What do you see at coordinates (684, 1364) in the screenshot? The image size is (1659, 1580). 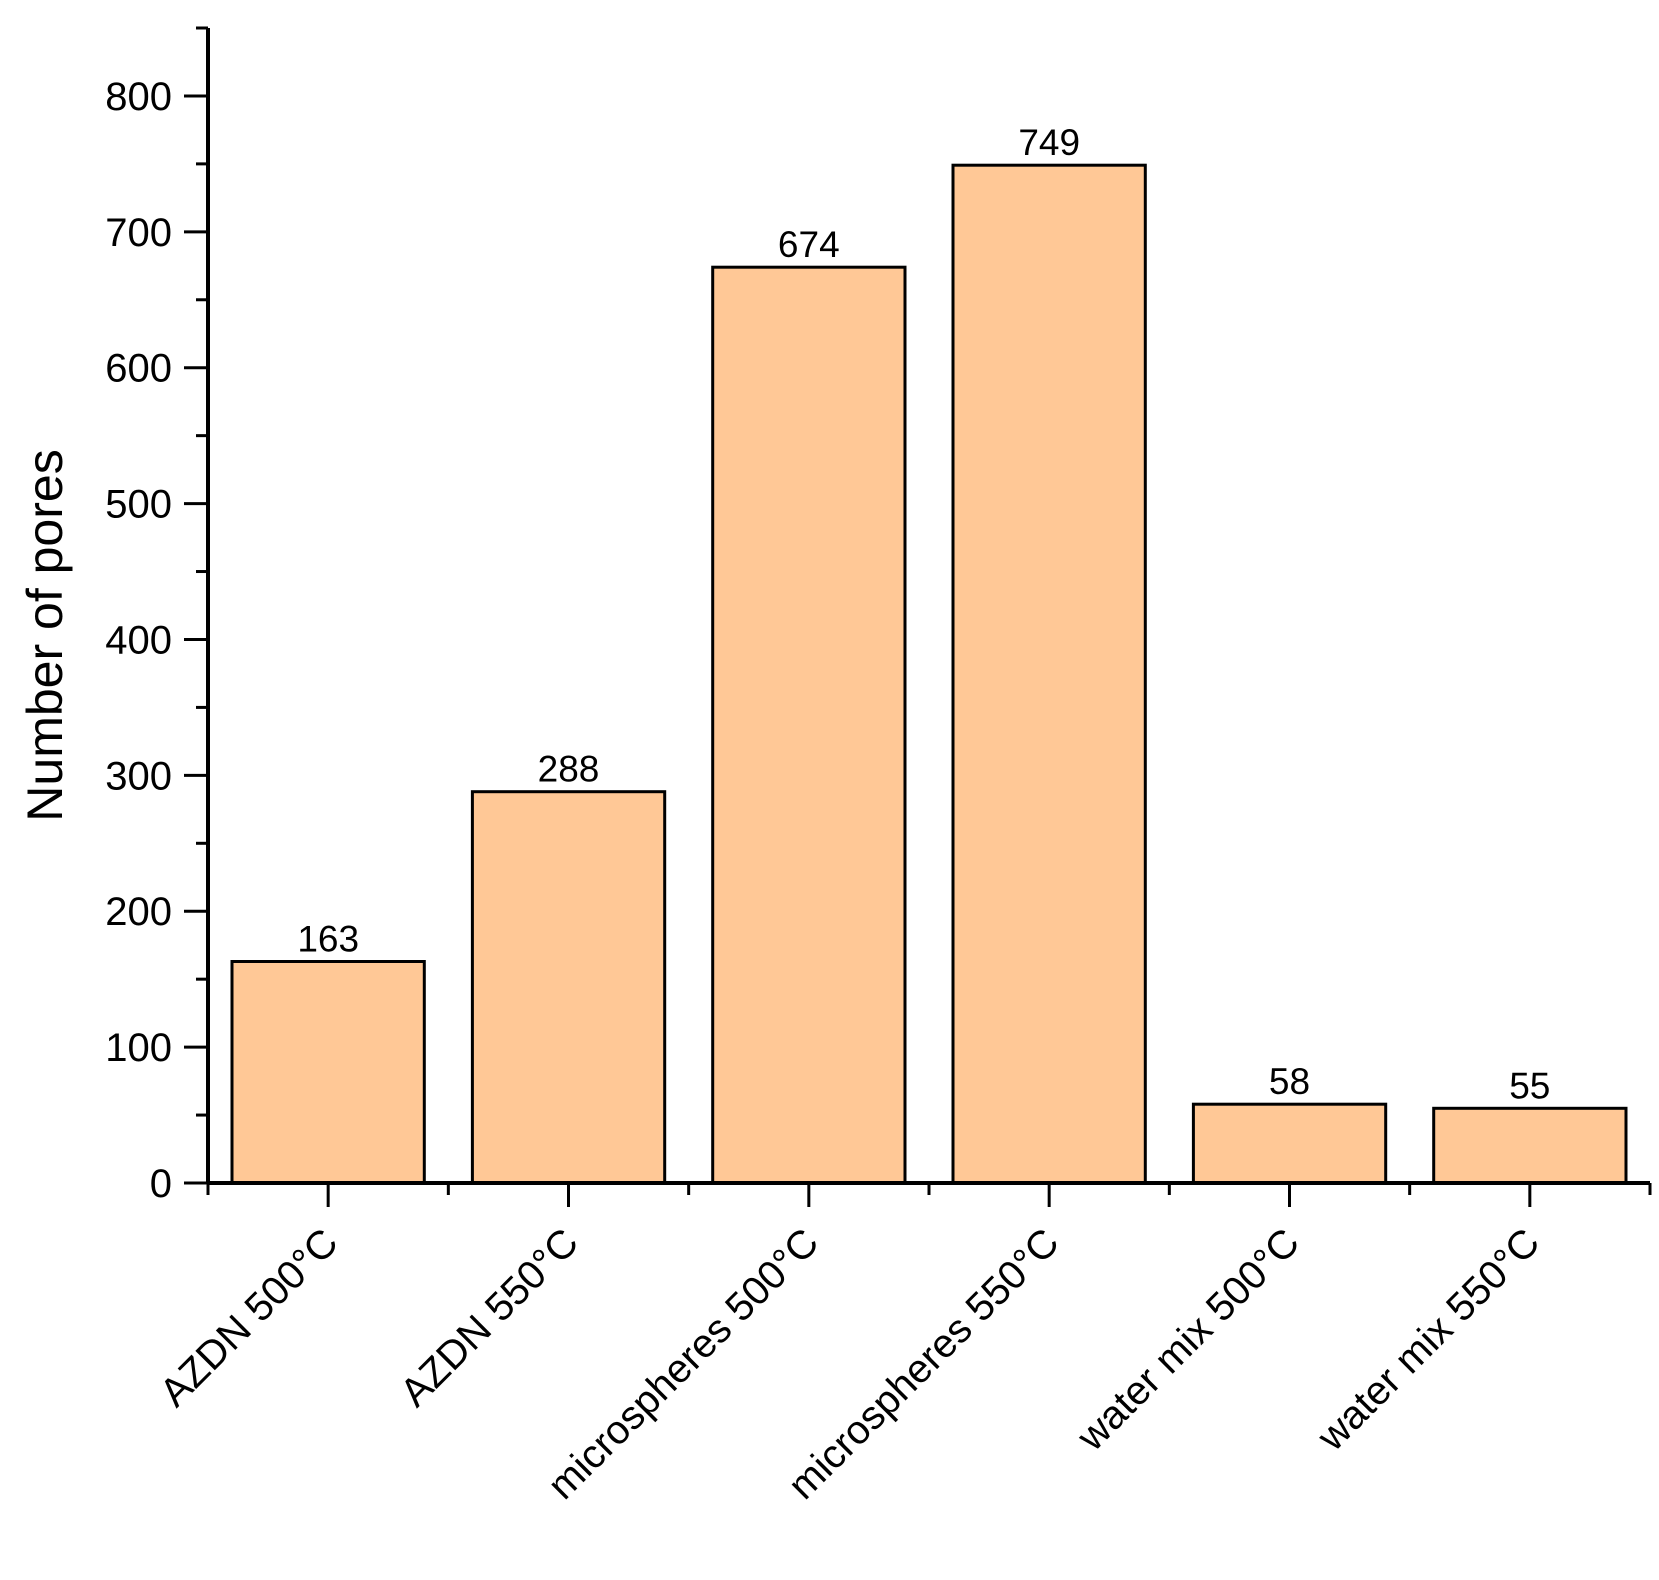 I see `x-tick-label: microspheres 500°C` at bounding box center [684, 1364].